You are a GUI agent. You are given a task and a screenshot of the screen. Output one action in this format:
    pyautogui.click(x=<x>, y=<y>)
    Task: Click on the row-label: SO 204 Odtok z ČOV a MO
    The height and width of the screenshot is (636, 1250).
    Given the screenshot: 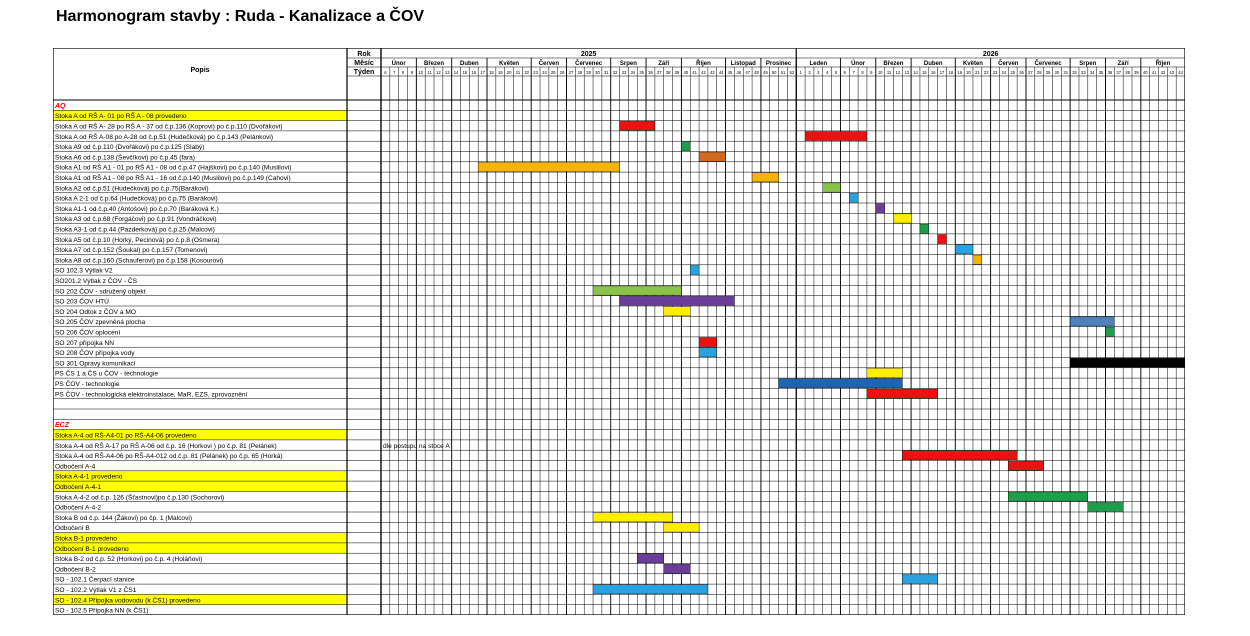 What is the action you would take?
    pyautogui.click(x=95, y=311)
    